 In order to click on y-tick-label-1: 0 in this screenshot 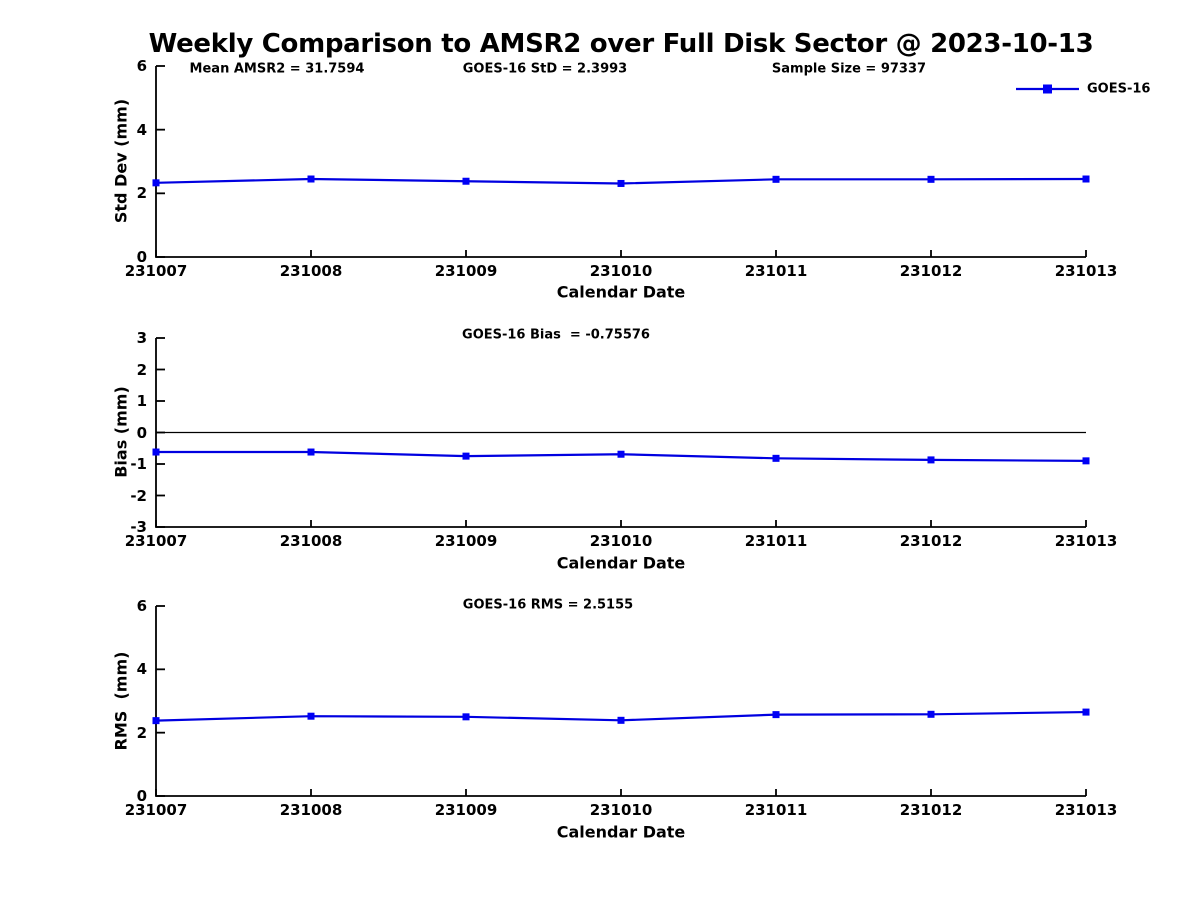, I will do `click(141, 257)`.